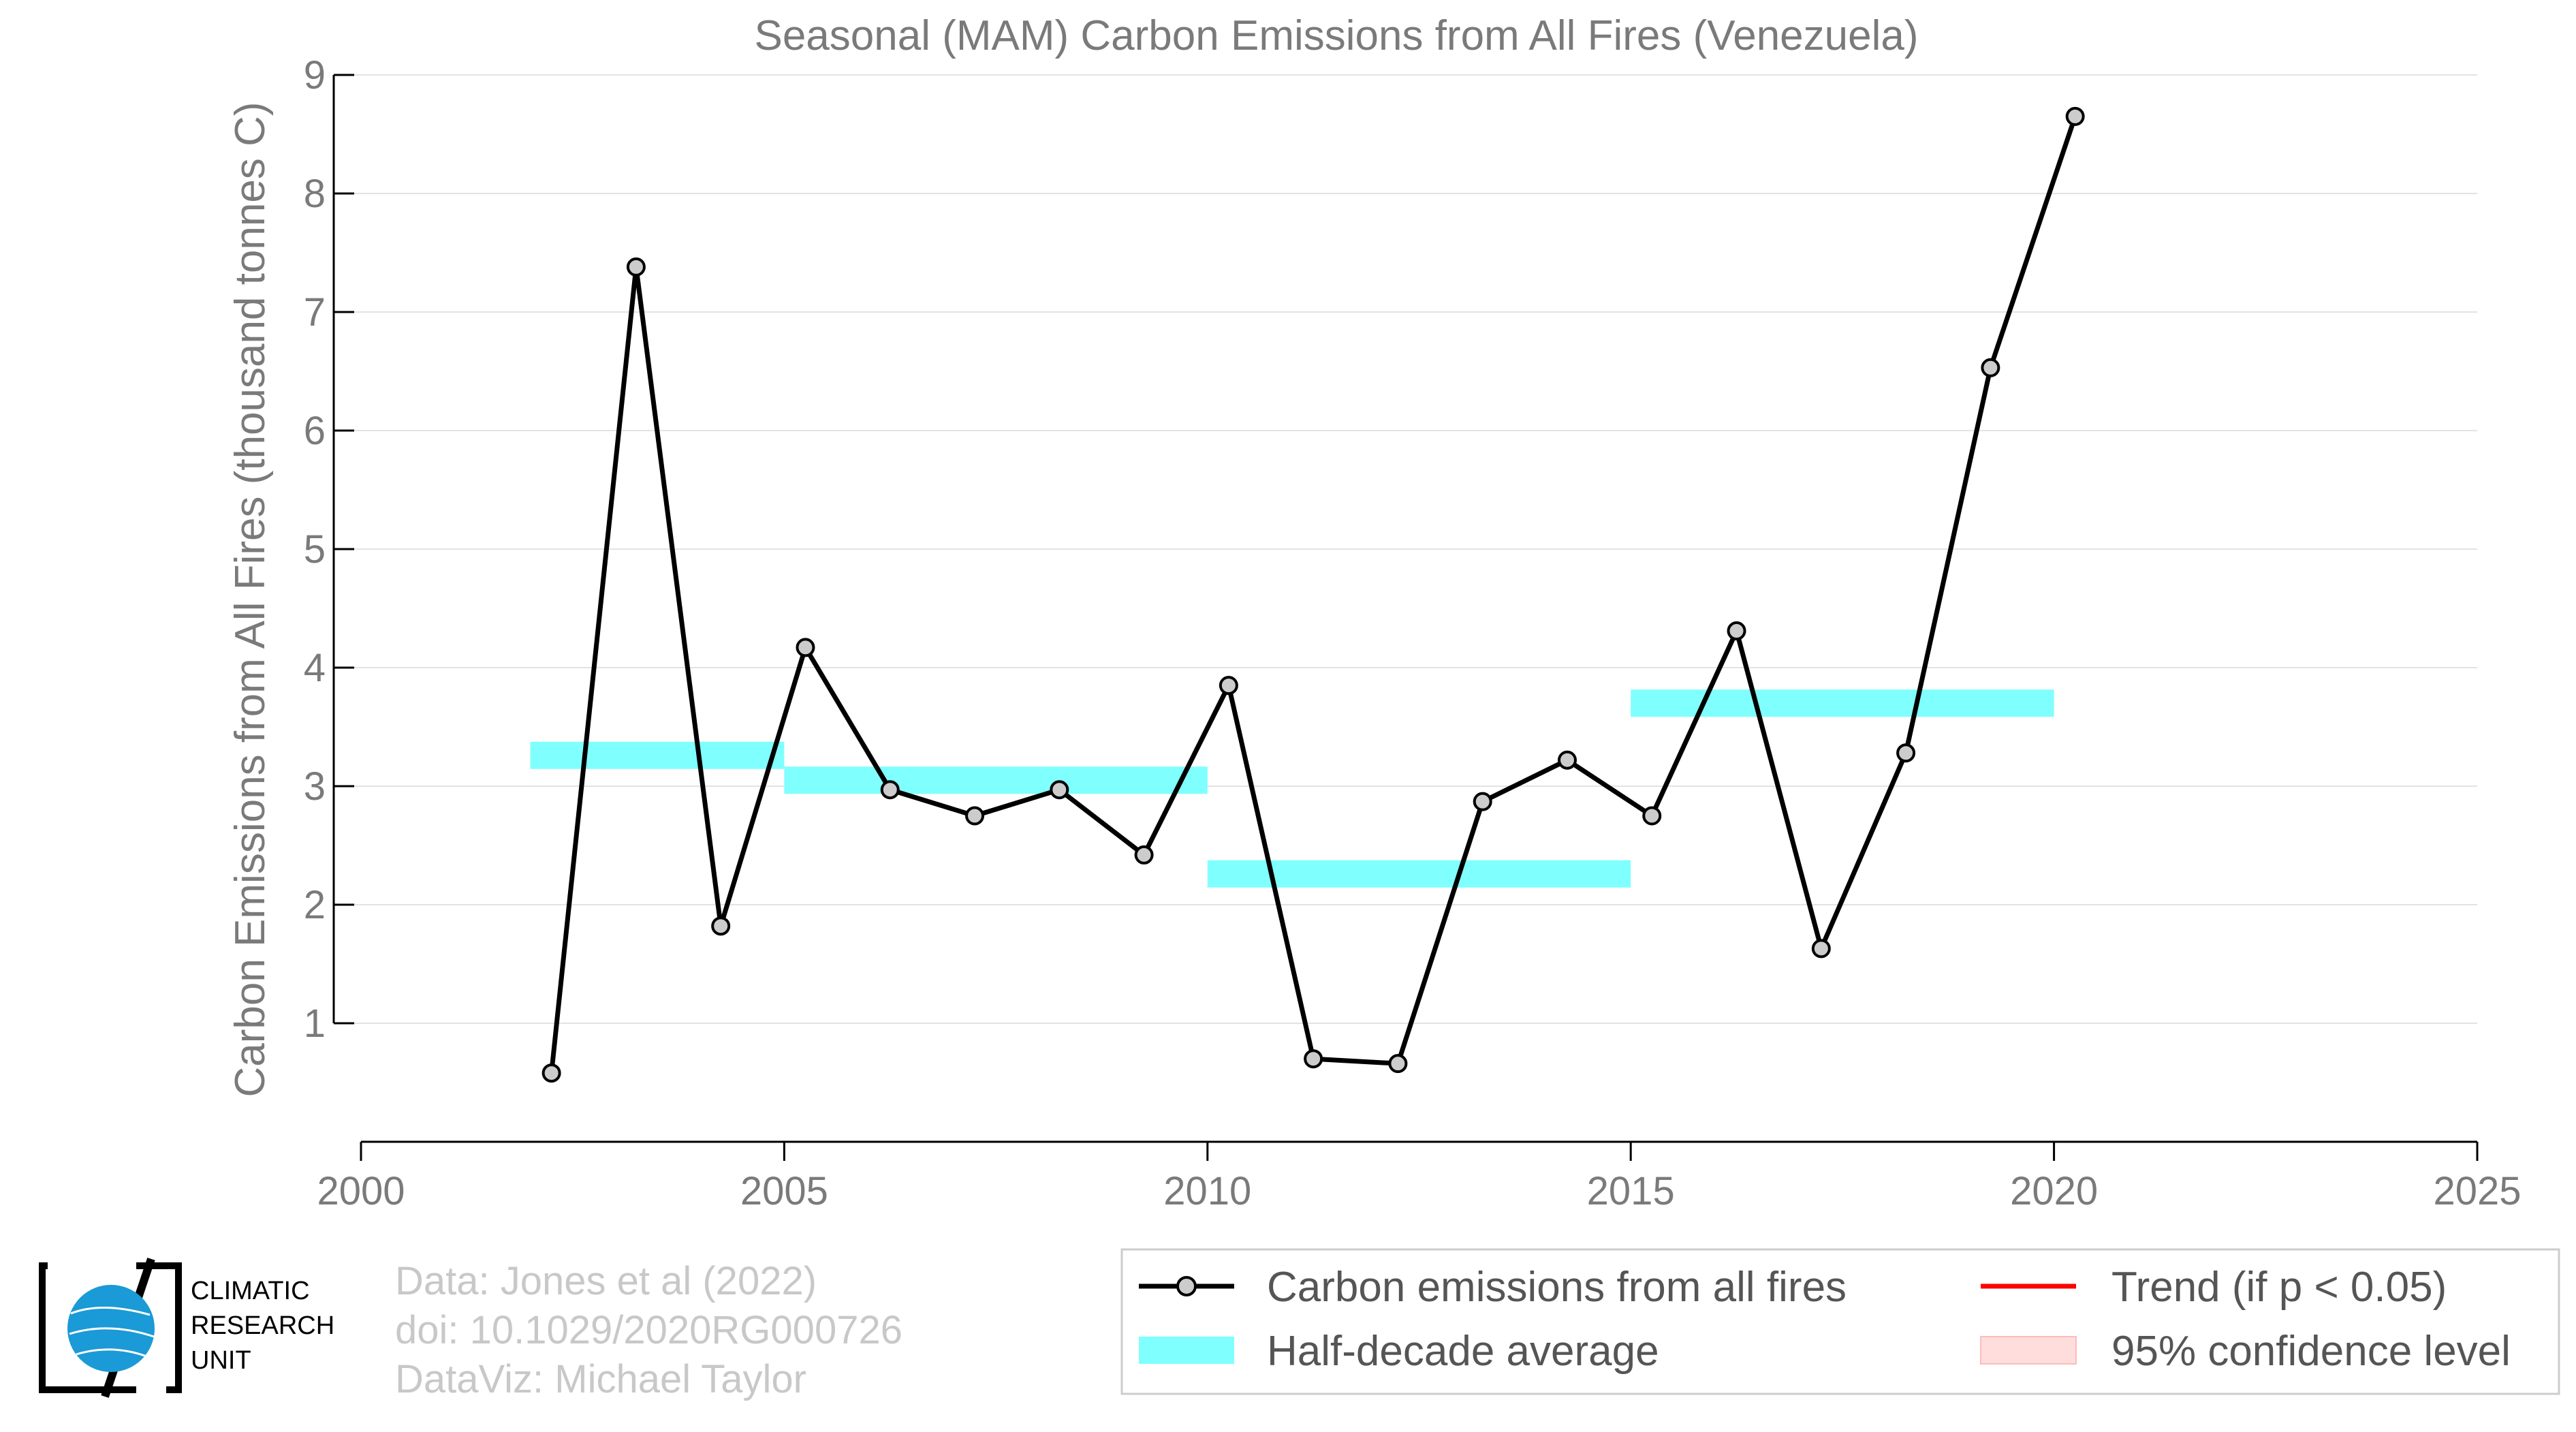 Image resolution: width=2576 pixels, height=1432 pixels. What do you see at coordinates (600, 1379) in the screenshot?
I see `credit-dataviz: DataViz: Michael Taylor` at bounding box center [600, 1379].